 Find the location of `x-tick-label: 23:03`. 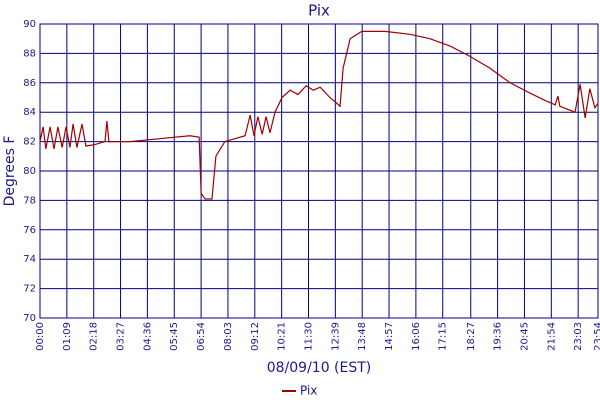

x-tick-label: 23:03 is located at coordinates (578, 336).